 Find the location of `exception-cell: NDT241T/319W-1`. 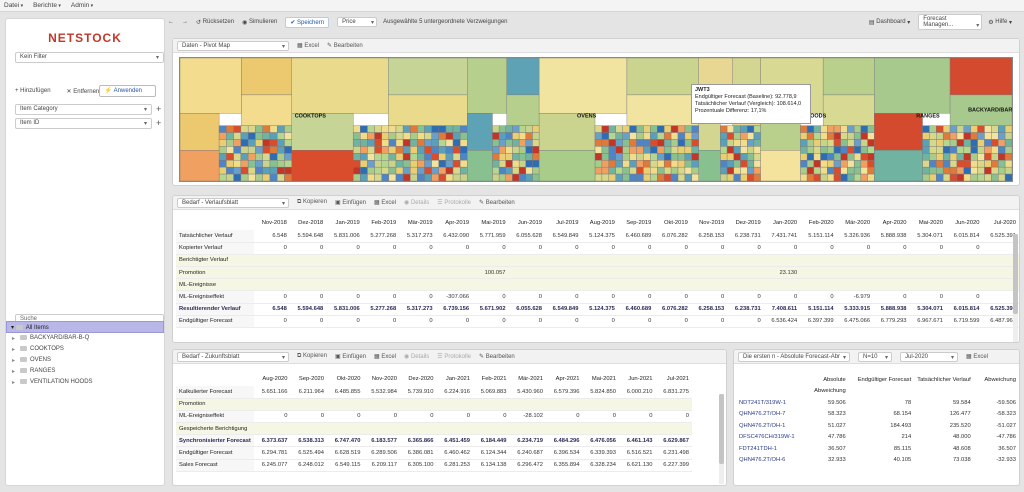

exception-cell: NDT241T/319W-1 is located at coordinates (762, 402).